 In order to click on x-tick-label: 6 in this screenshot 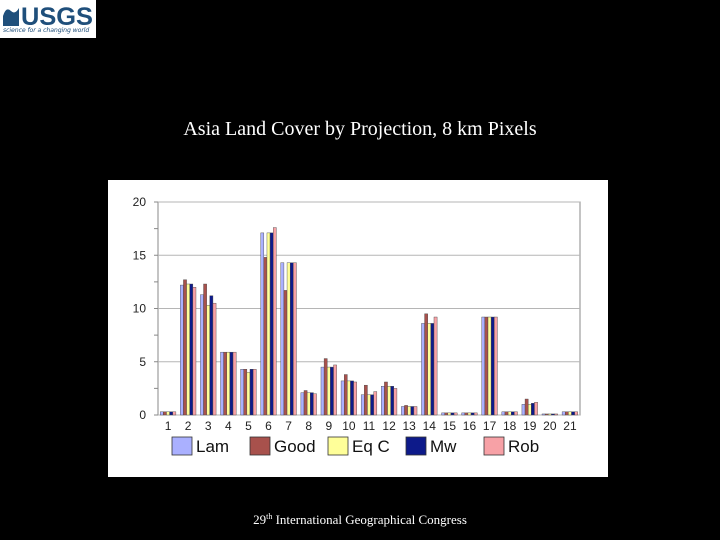, I will do `click(268, 426)`.